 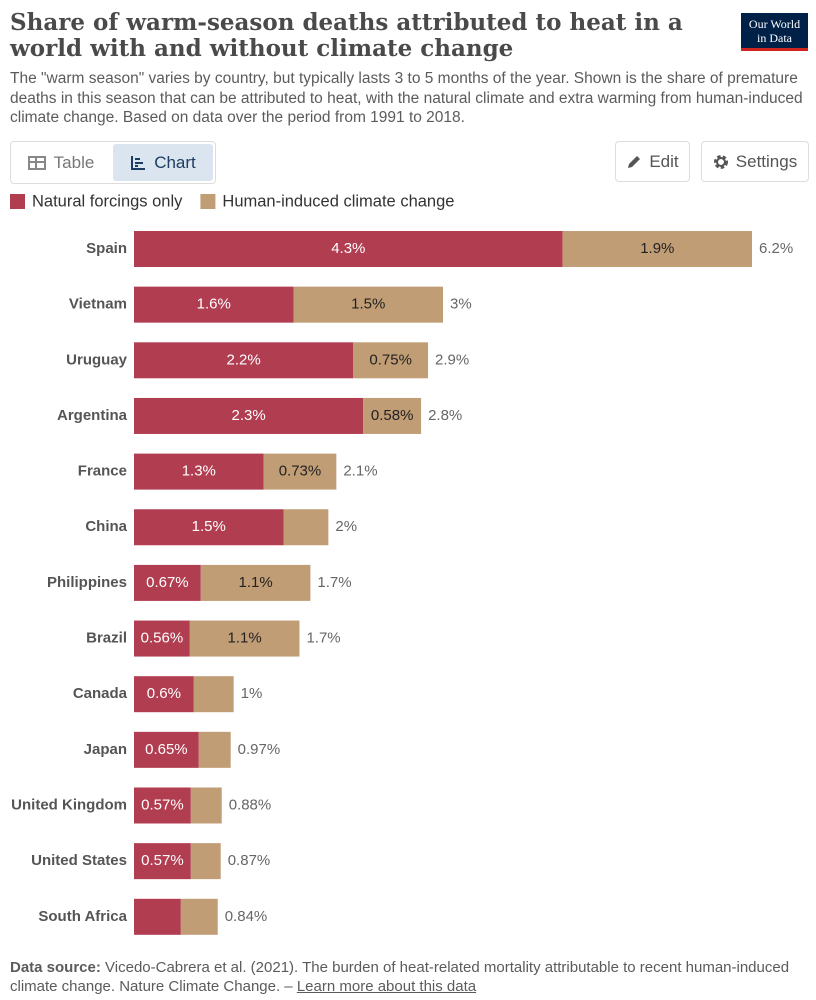 What do you see at coordinates (107, 201) in the screenshot?
I see `legend-label: Natural forcings only` at bounding box center [107, 201].